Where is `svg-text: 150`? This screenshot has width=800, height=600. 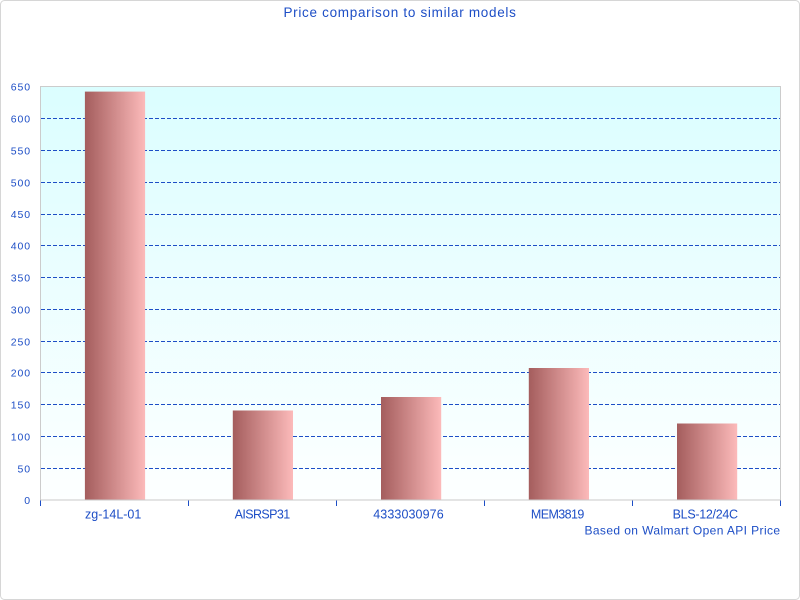
svg-text: 150 is located at coordinates (21, 406).